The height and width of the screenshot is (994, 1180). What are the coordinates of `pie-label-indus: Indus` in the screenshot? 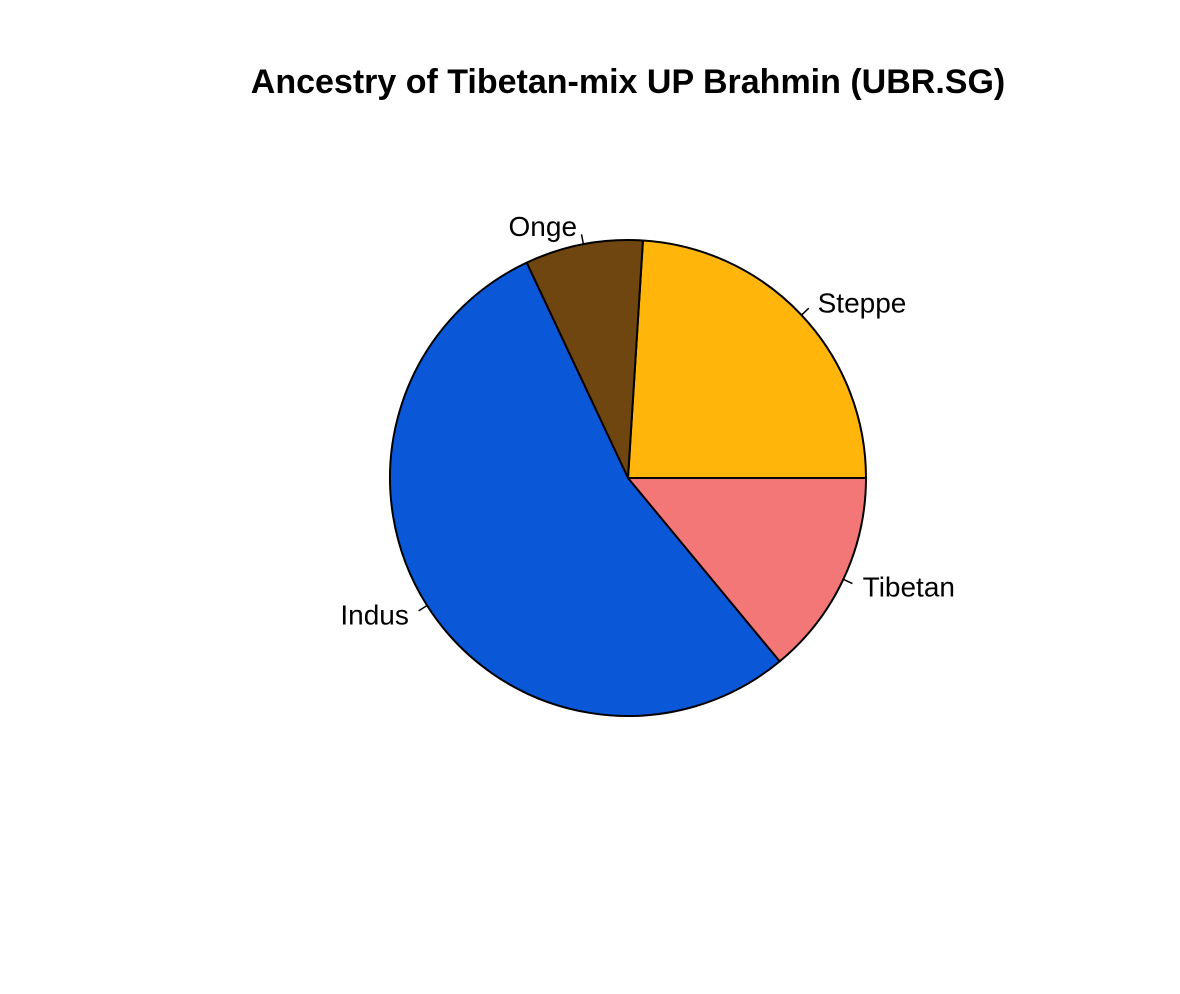 It's located at (374, 615).